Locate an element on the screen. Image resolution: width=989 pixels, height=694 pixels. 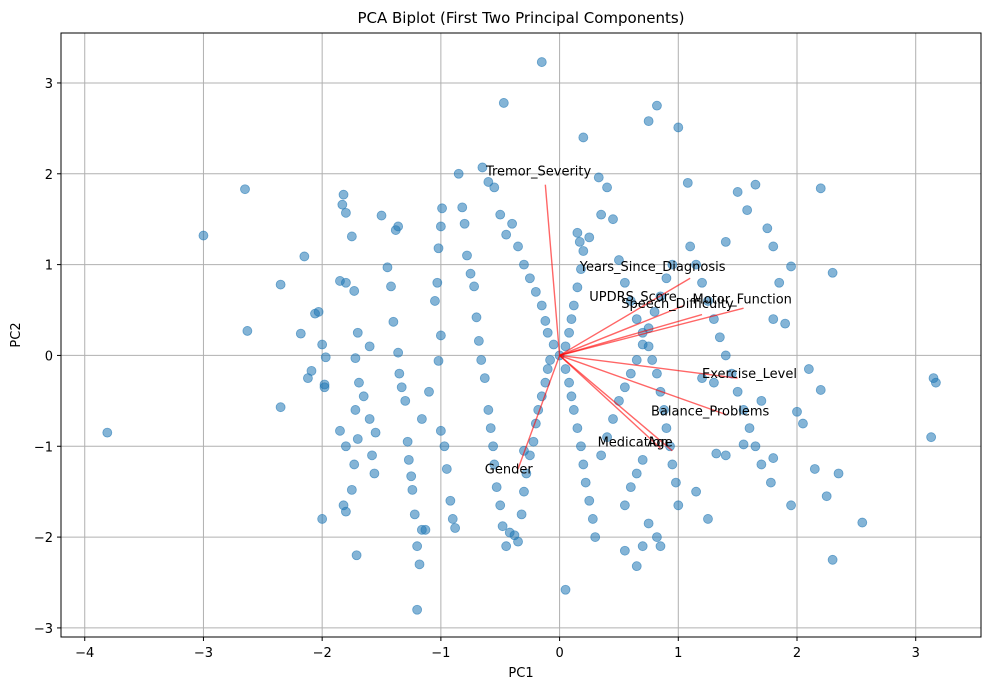
x-tick-label: 2 is located at coordinates (797, 653).